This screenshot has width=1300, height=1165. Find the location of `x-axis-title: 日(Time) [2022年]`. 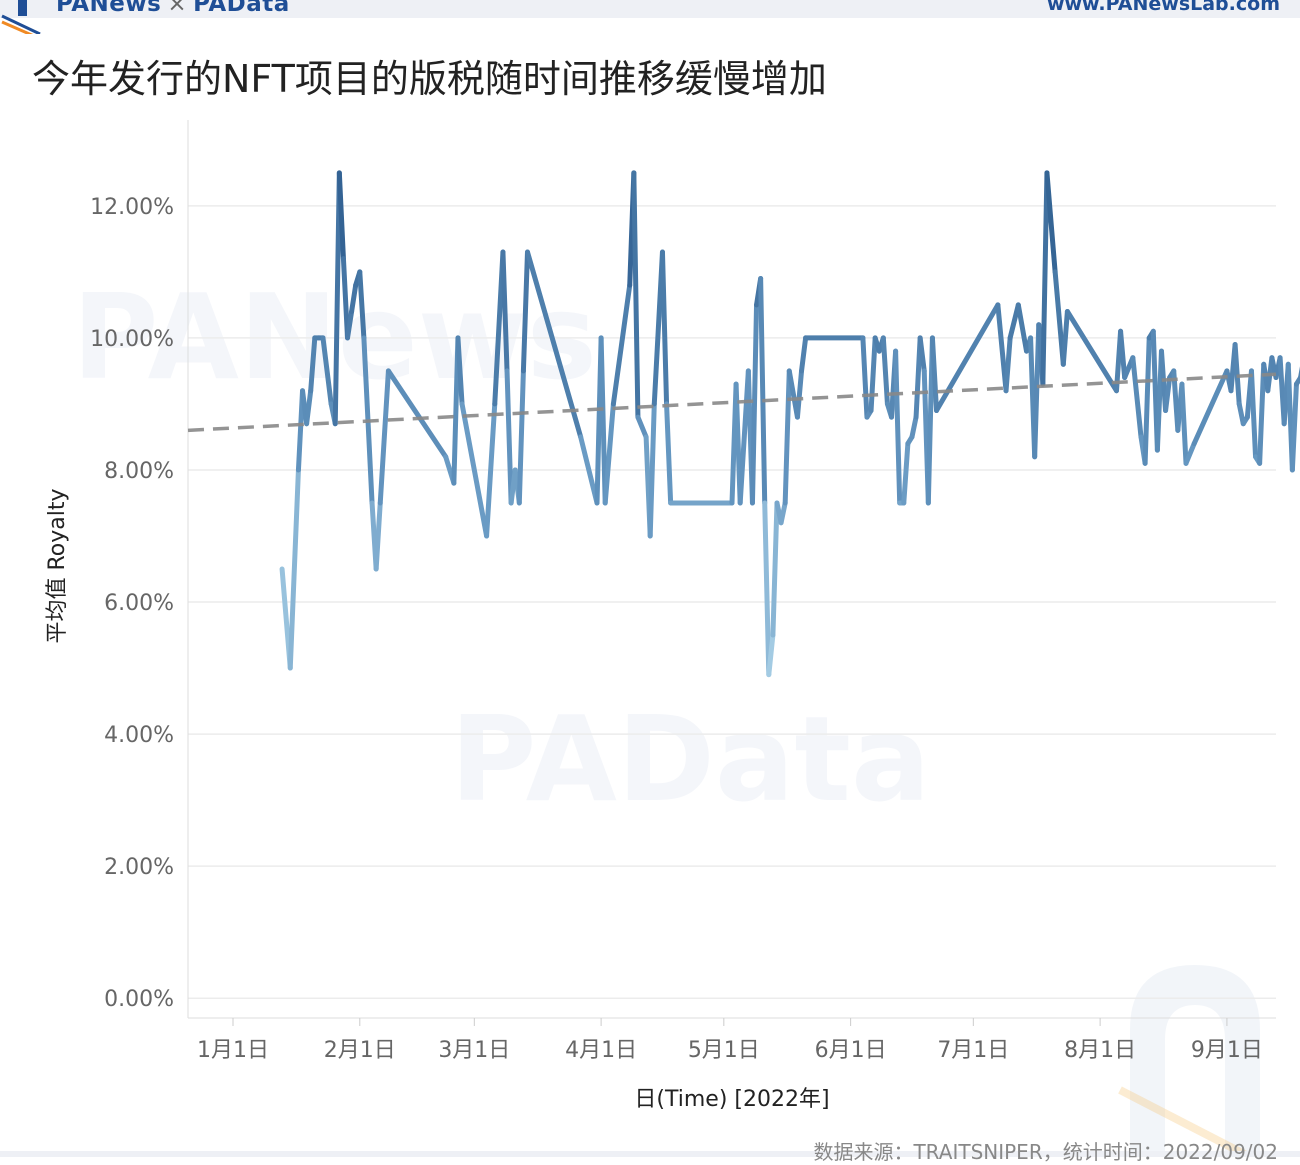

x-axis-title: 日(Time) [2022年] is located at coordinates (731, 1099).